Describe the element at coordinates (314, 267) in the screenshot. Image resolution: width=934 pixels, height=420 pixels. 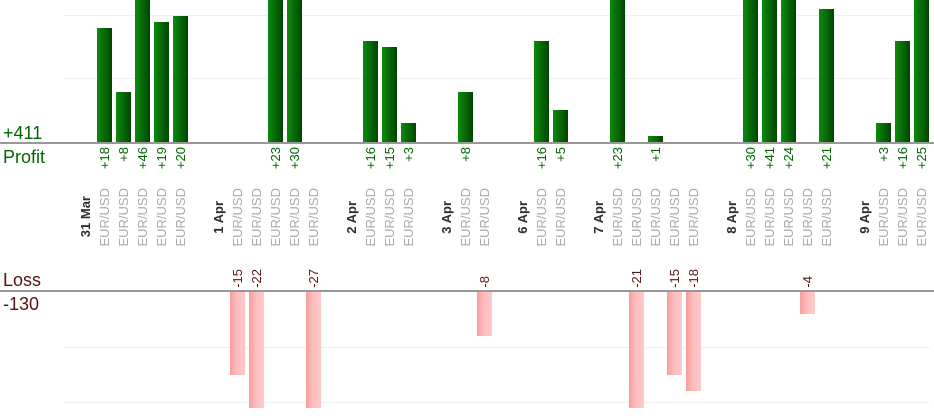
I see `loss-value-label: -27` at that location.